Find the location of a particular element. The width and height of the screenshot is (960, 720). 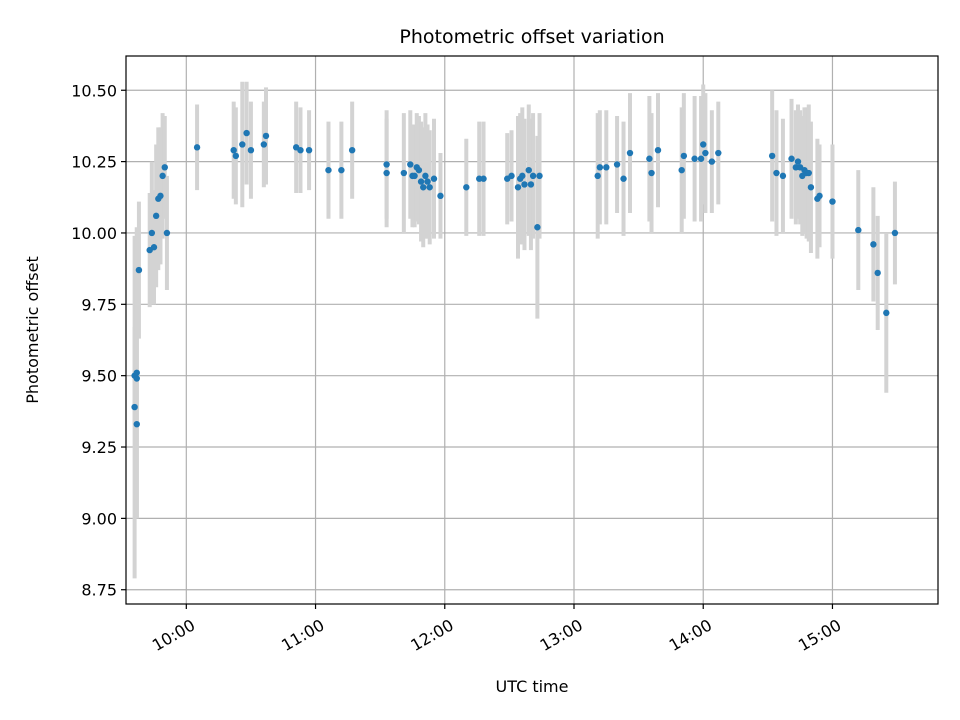

y-tick-label: 9.00 is located at coordinates (99, 518).